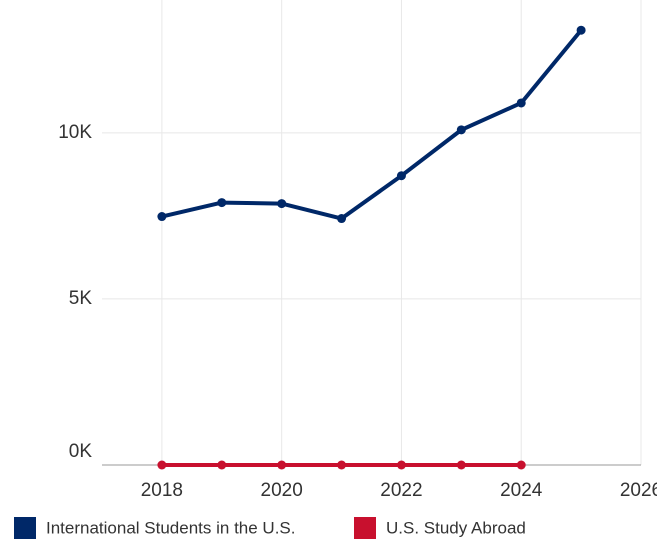 Image resolution: width=657 pixels, height=541 pixels. Describe the element at coordinates (638, 490) in the screenshot. I see `x-tick-label: 2026` at that location.